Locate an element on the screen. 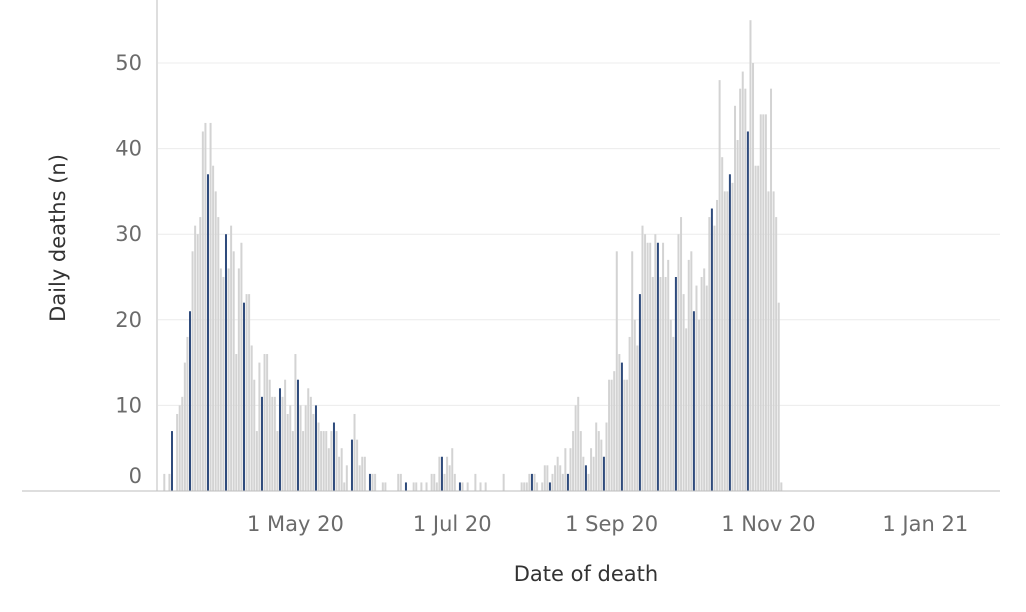 This screenshot has height=612, width=1026. x-tick-label: 1 Sep 20 is located at coordinates (611, 524).